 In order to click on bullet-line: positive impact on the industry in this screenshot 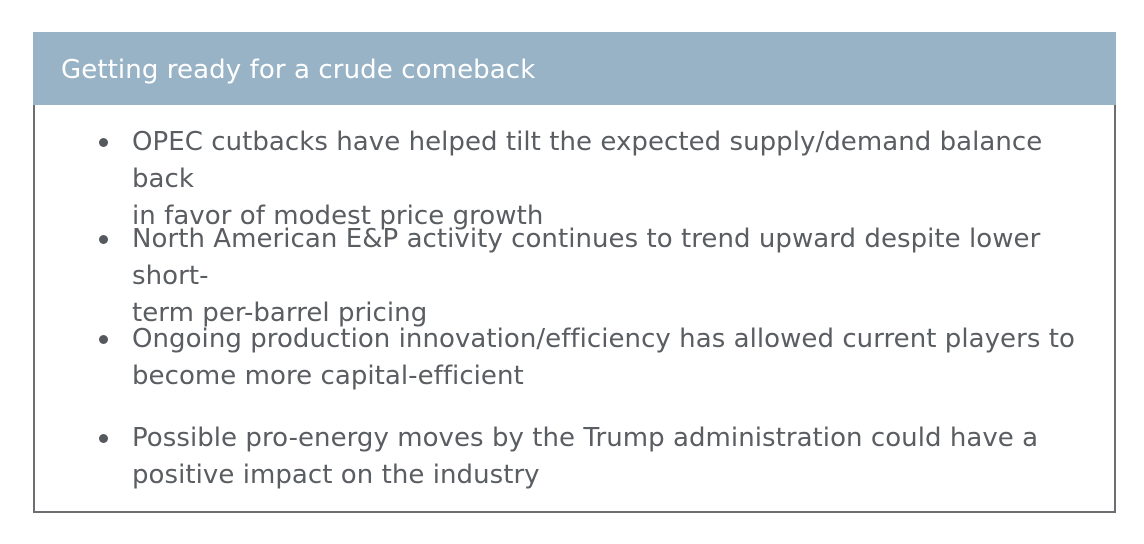, I will do `click(336, 475)`.